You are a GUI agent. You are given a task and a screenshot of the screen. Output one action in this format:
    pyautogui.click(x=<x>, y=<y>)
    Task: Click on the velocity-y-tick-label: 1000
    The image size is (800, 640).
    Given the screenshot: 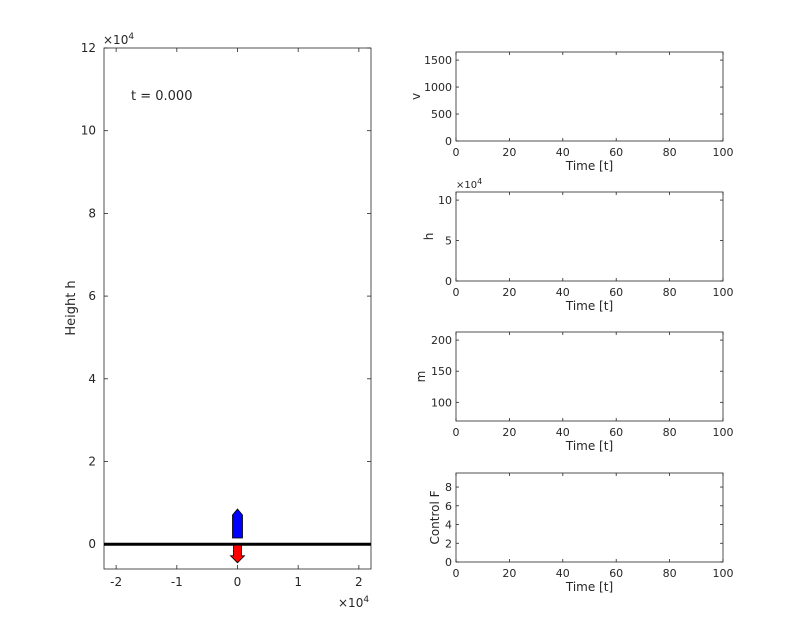 What is the action you would take?
    pyautogui.click(x=438, y=87)
    